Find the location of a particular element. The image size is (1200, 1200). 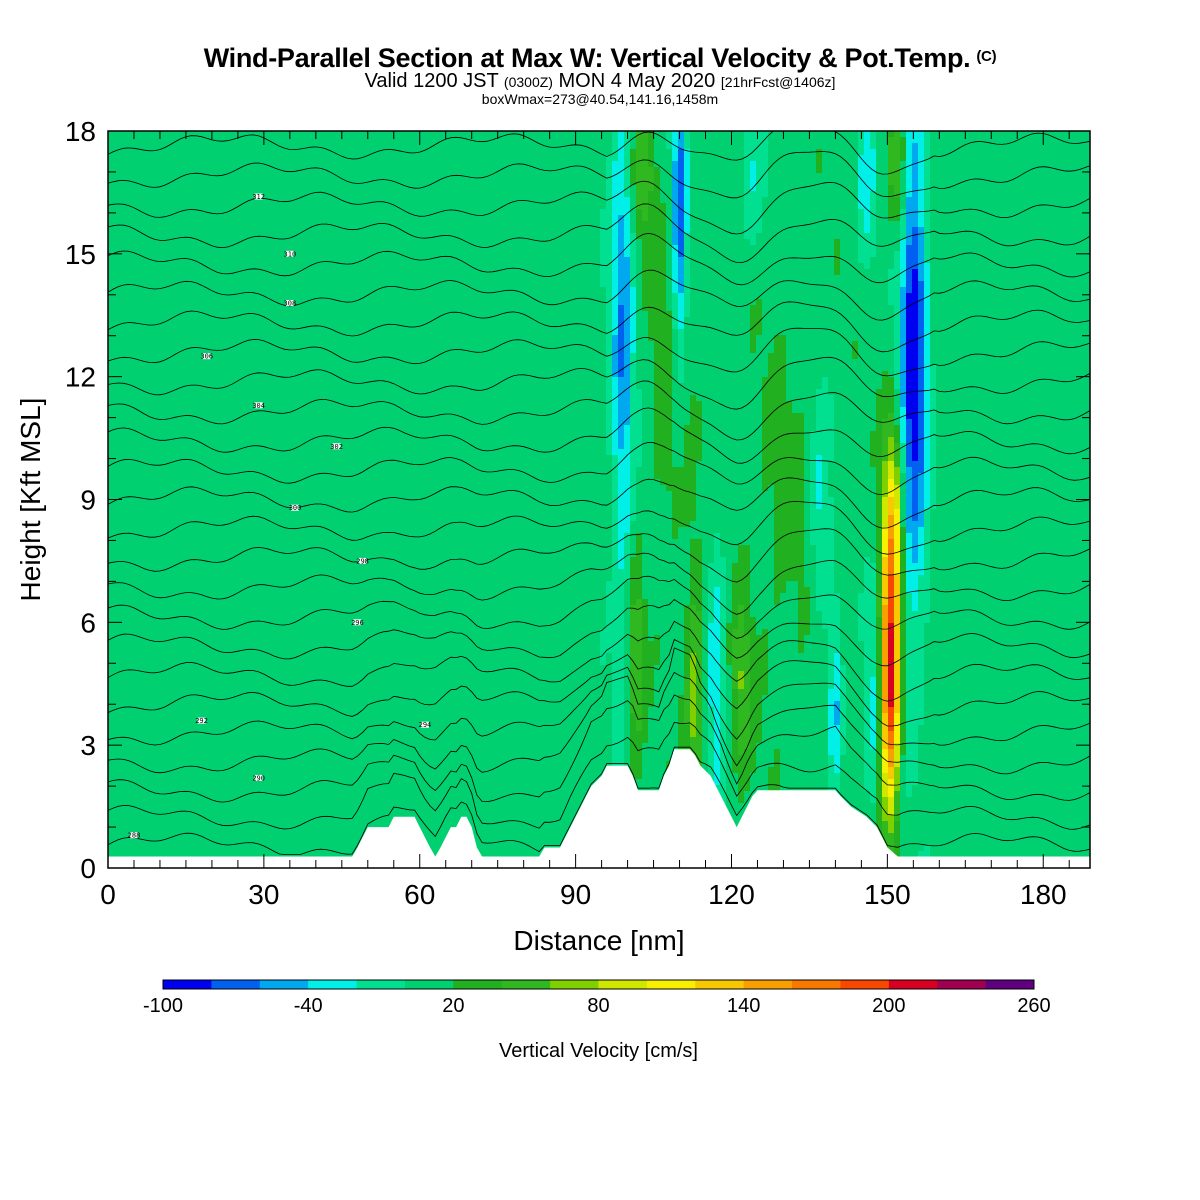

valid-prefix: Valid 1200 JST is located at coordinates (432, 81).